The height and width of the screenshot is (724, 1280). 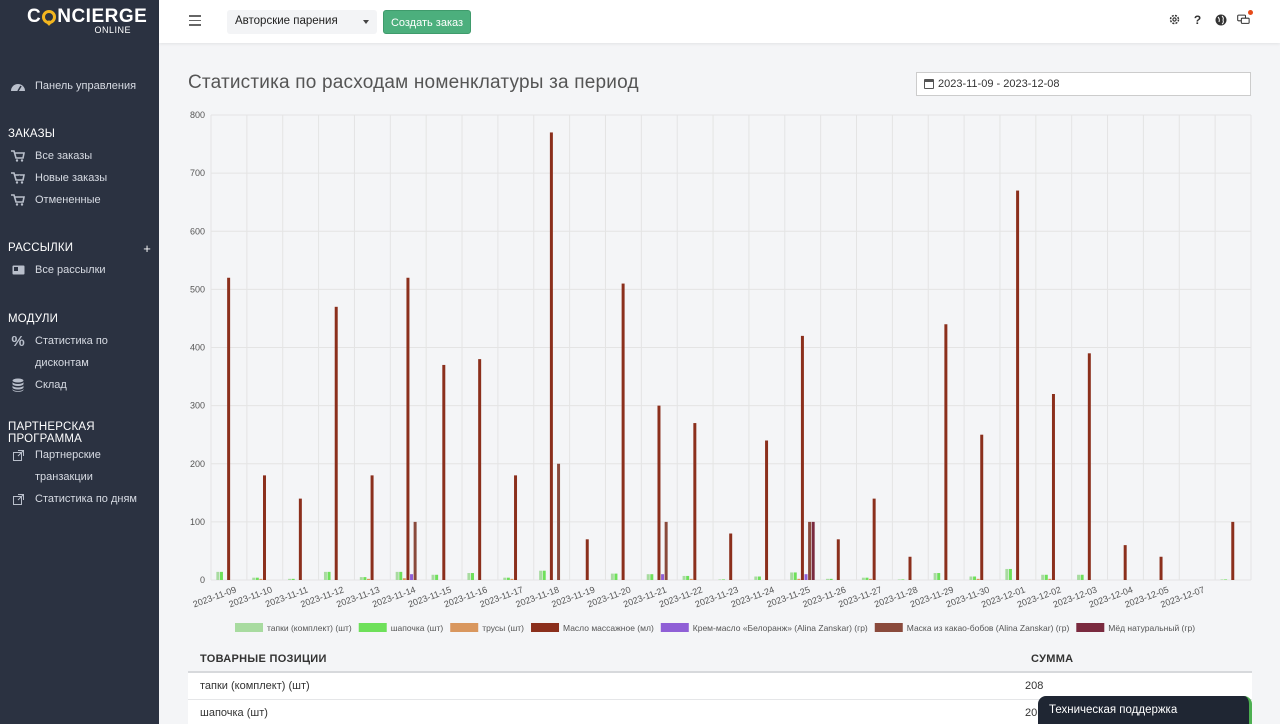 What do you see at coordinates (68, 200) in the screenshot?
I see `sidebar-item-label: Отмененные` at bounding box center [68, 200].